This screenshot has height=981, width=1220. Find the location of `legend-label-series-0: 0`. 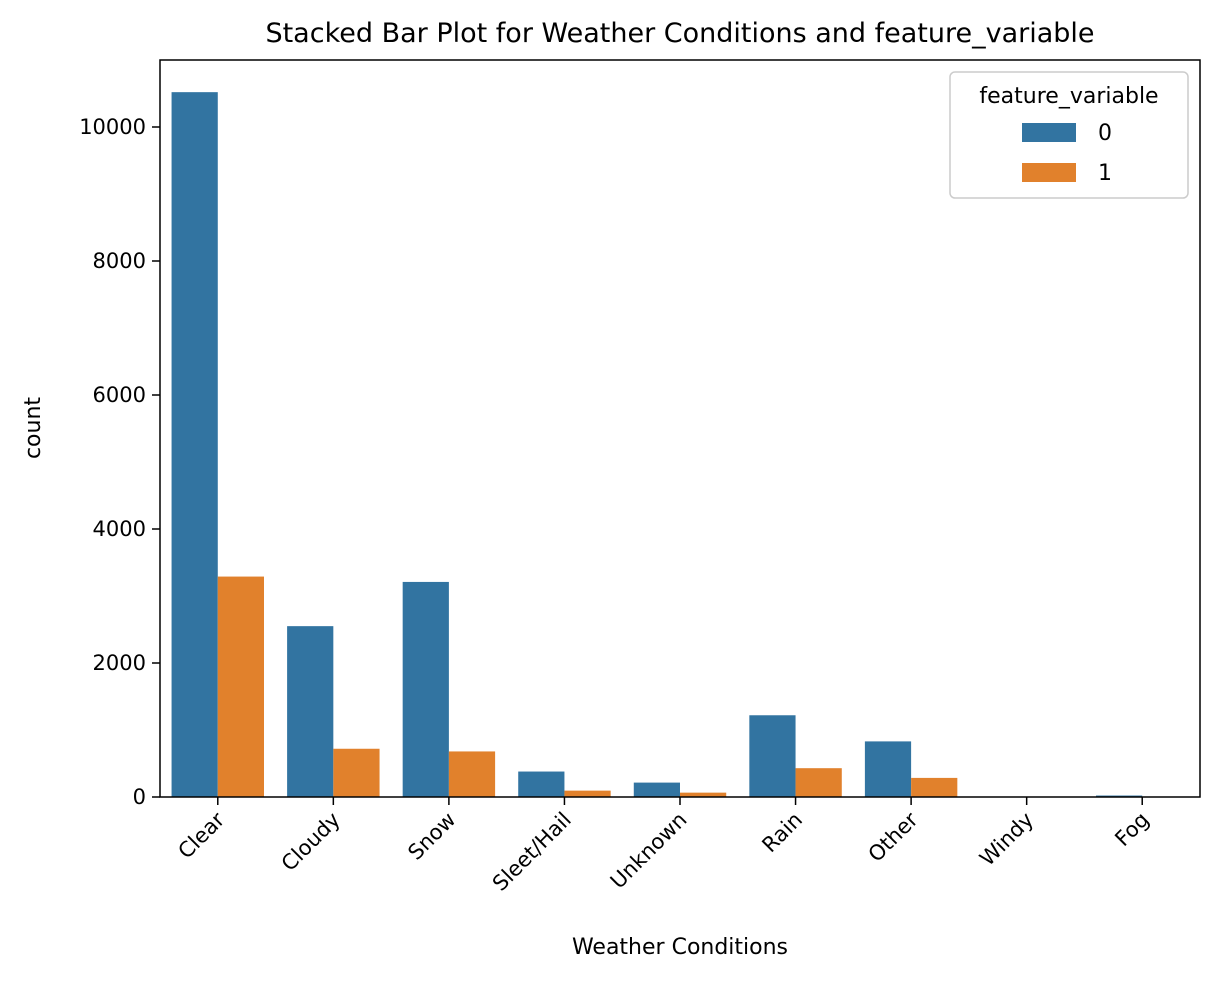

legend-label-series-0: 0 is located at coordinates (1105, 133).